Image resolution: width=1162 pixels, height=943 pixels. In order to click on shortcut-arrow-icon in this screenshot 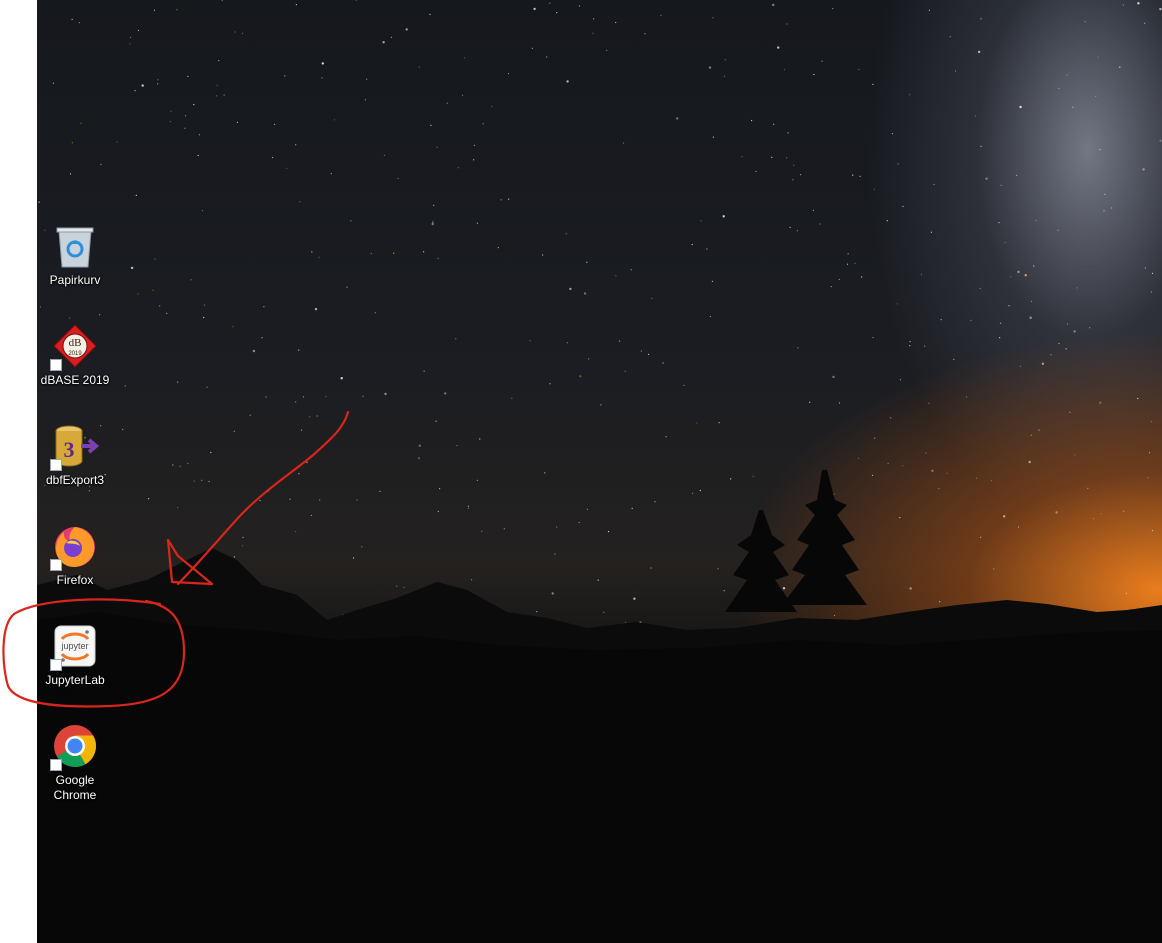, I will do `click(56, 665)`.